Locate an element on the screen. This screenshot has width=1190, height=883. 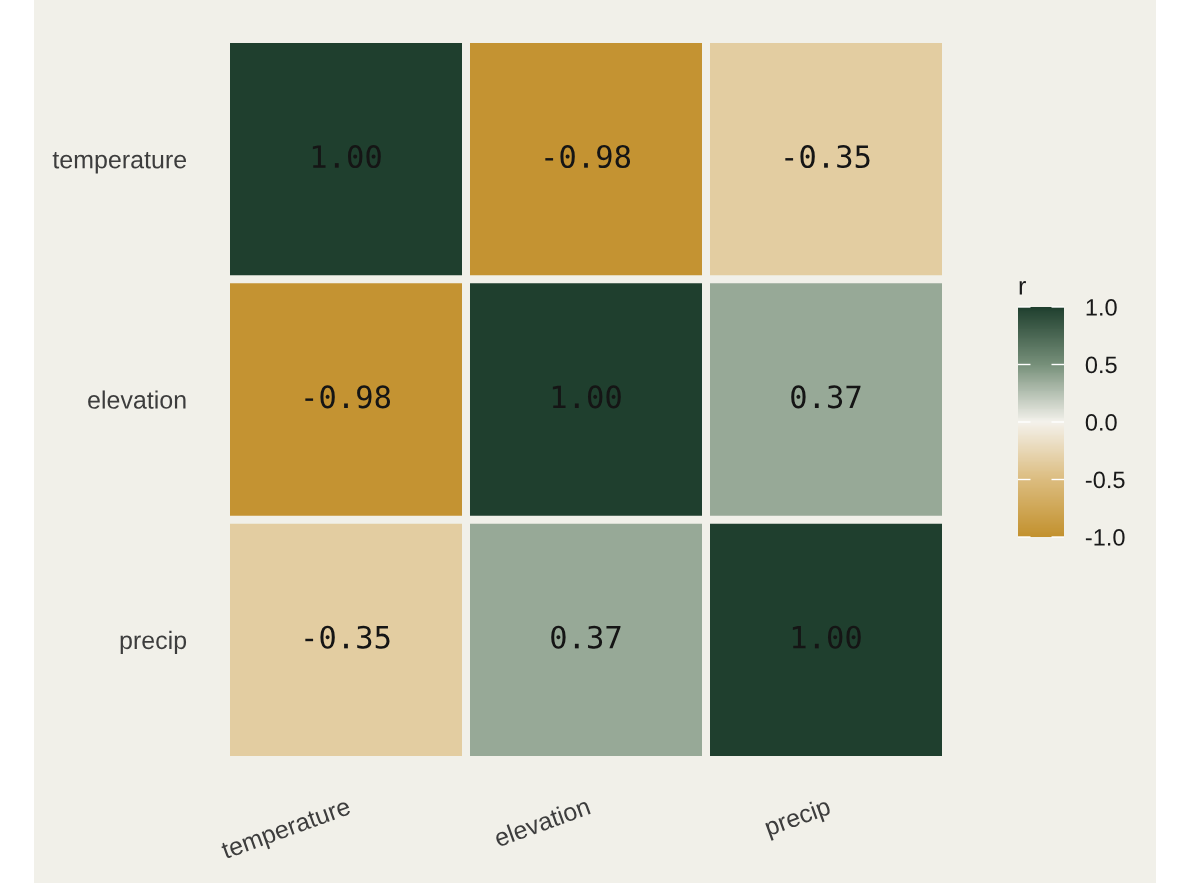
color-bar-label: -1.0 is located at coordinates (1105, 537).